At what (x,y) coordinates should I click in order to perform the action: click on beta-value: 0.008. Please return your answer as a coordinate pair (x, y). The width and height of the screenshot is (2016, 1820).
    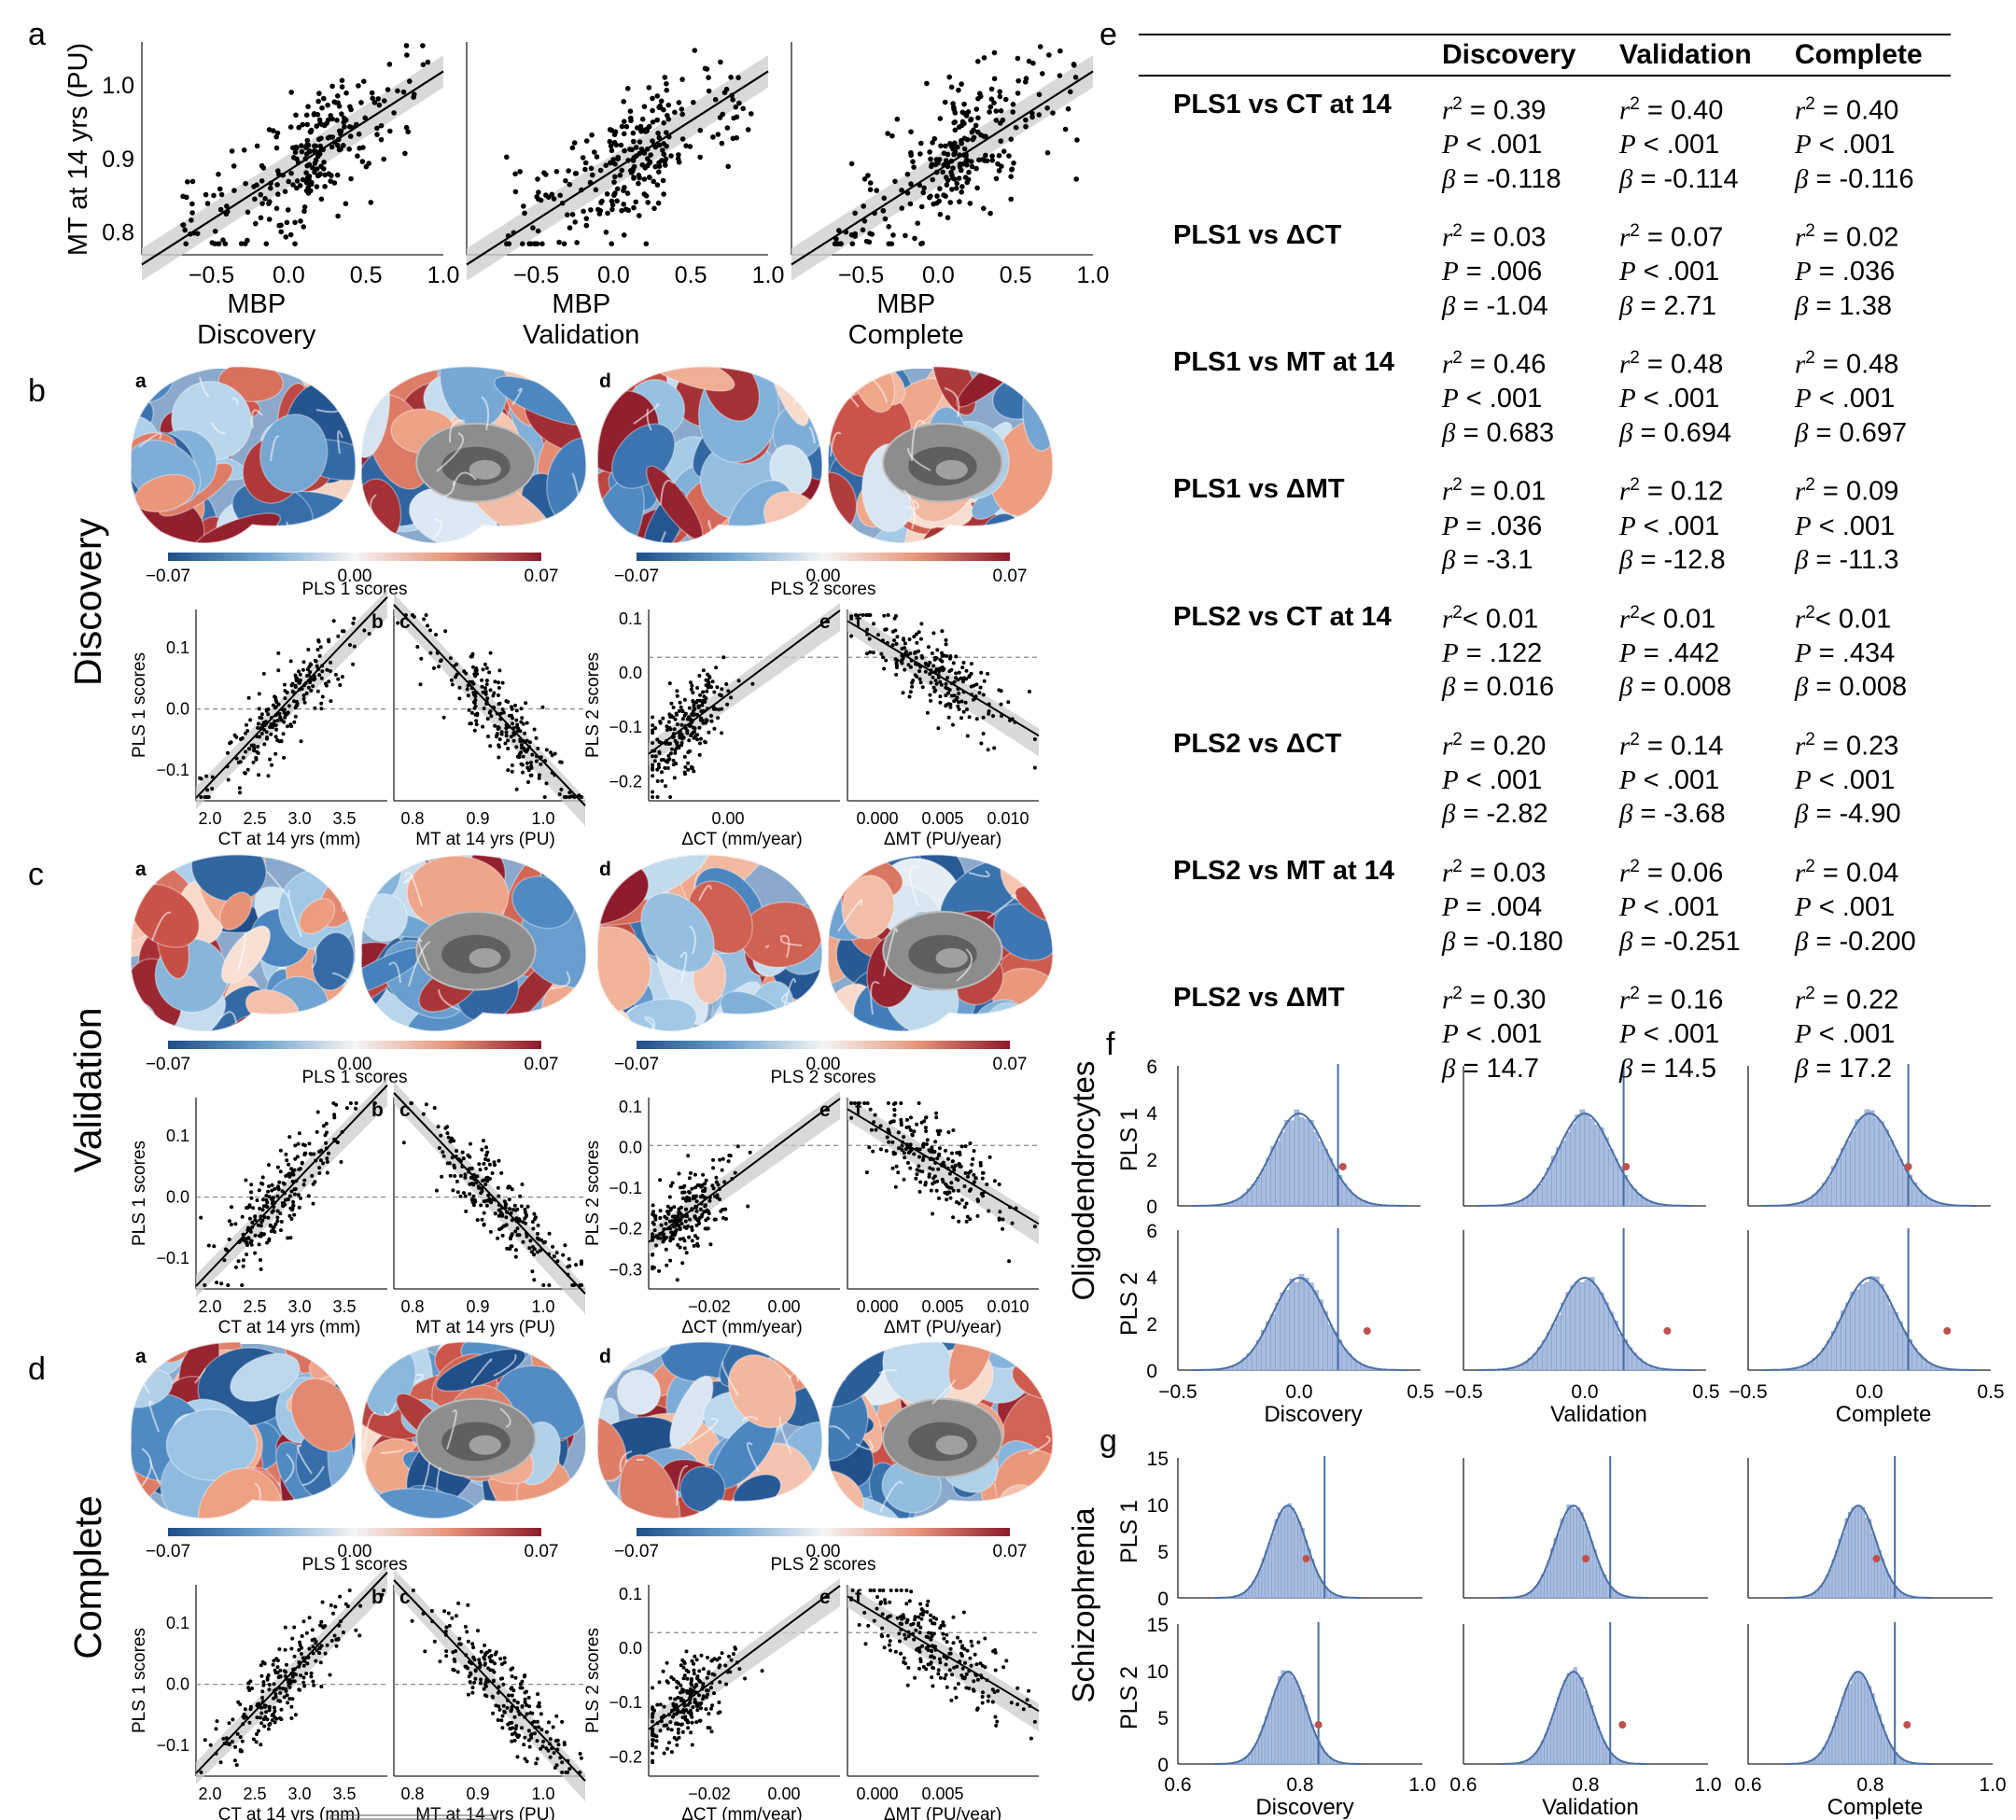
    Looking at the image, I should click on (1873, 687).